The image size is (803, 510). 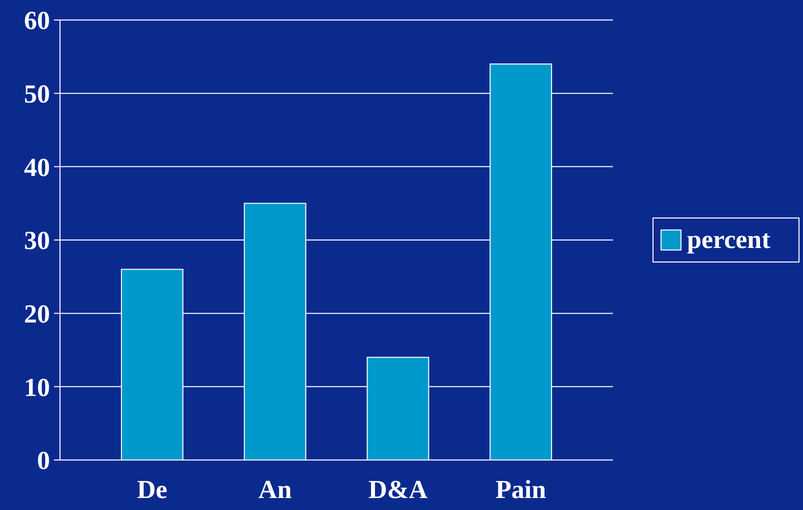 I want to click on y-tick-label: 20, so click(x=37, y=313).